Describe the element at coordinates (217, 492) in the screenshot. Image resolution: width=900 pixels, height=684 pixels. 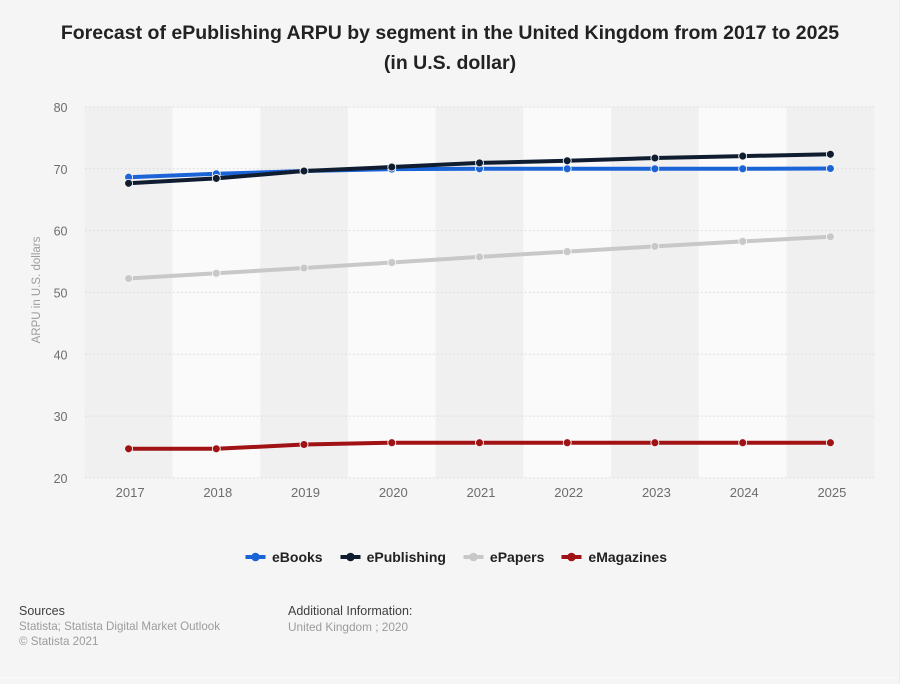
I see `svg-text: 2018` at that location.